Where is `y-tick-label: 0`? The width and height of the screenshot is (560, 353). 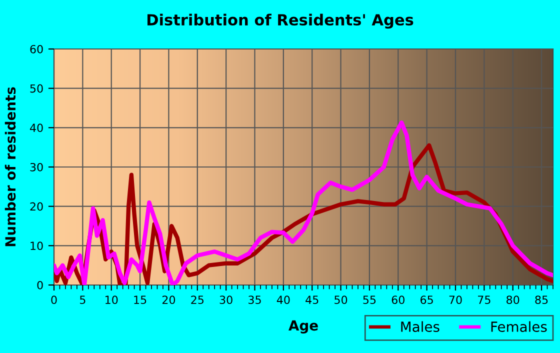
y-tick-label: 0 is located at coordinates (40, 285).